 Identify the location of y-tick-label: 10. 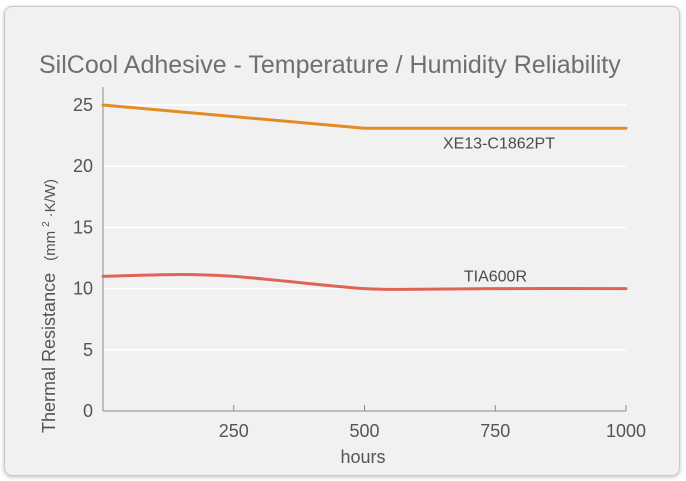
(83, 289).